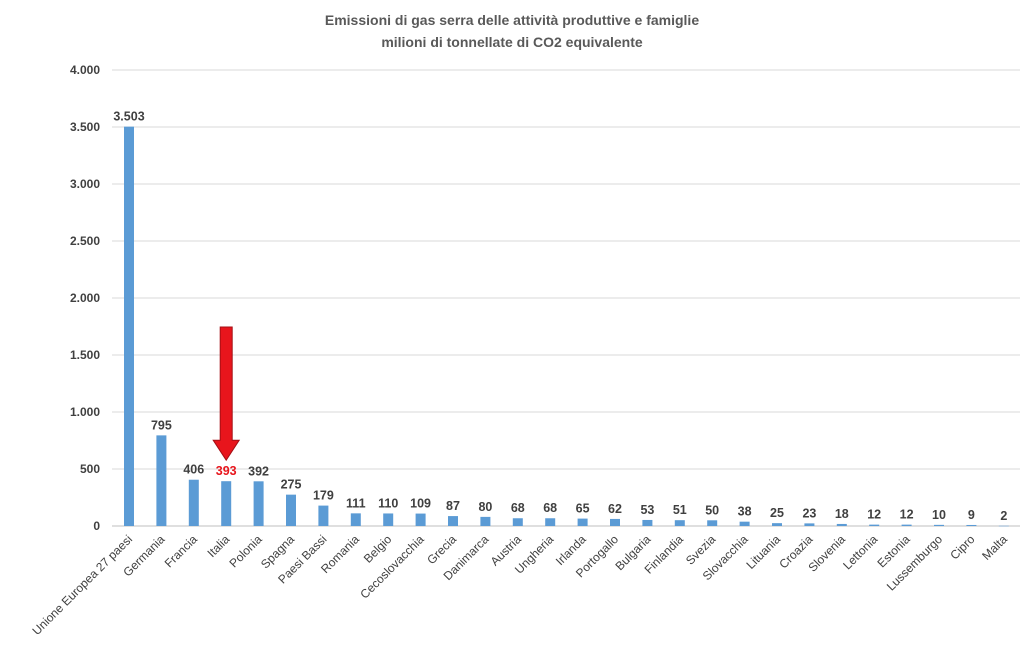 This screenshot has height=665, width=1024. Describe the element at coordinates (96, 526) in the screenshot. I see `y-tick-label: 0` at that location.